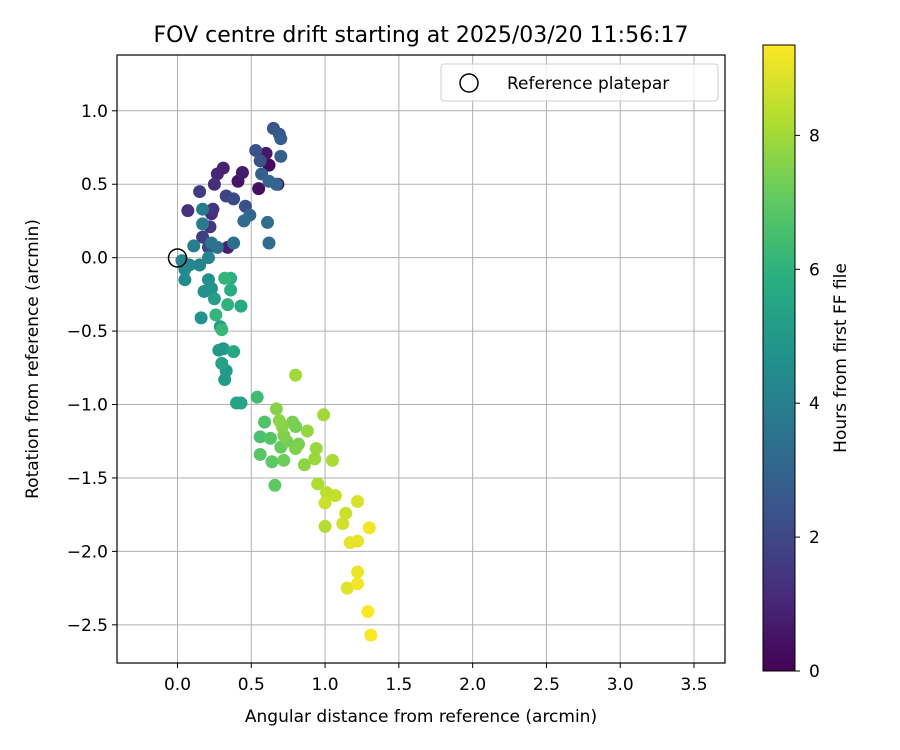 The image size is (900, 750). I want to click on y-tick-label: −1.5, so click(87, 479).